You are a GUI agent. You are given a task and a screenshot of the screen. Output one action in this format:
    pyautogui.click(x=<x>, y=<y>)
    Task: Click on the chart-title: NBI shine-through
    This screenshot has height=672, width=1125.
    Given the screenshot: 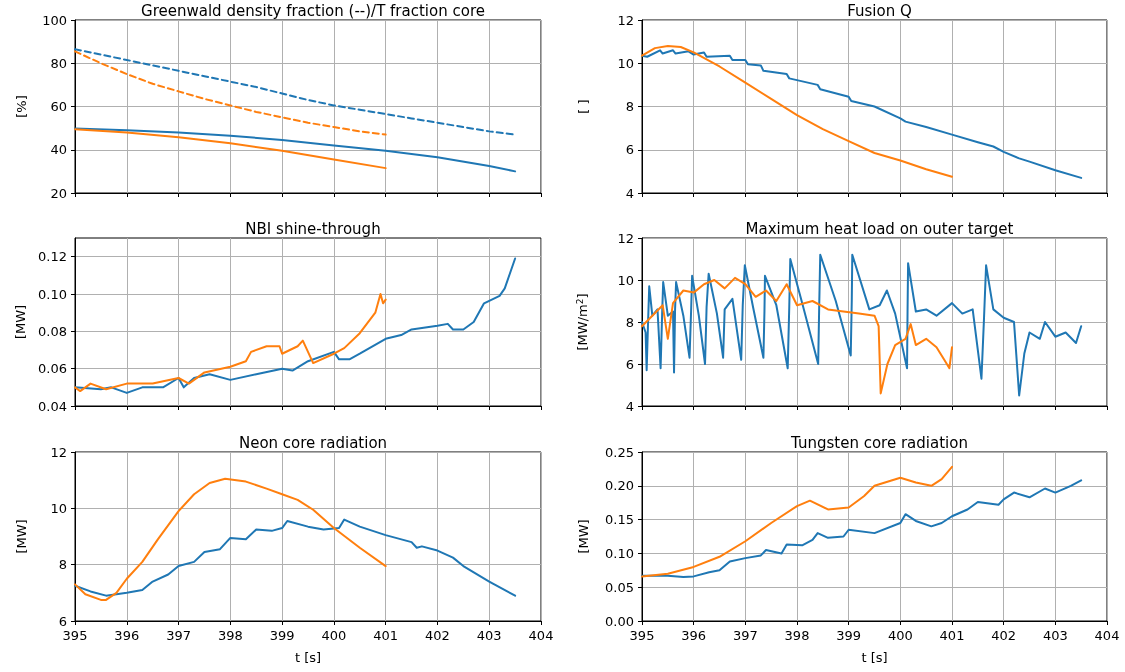 What is the action you would take?
    pyautogui.click(x=313, y=228)
    